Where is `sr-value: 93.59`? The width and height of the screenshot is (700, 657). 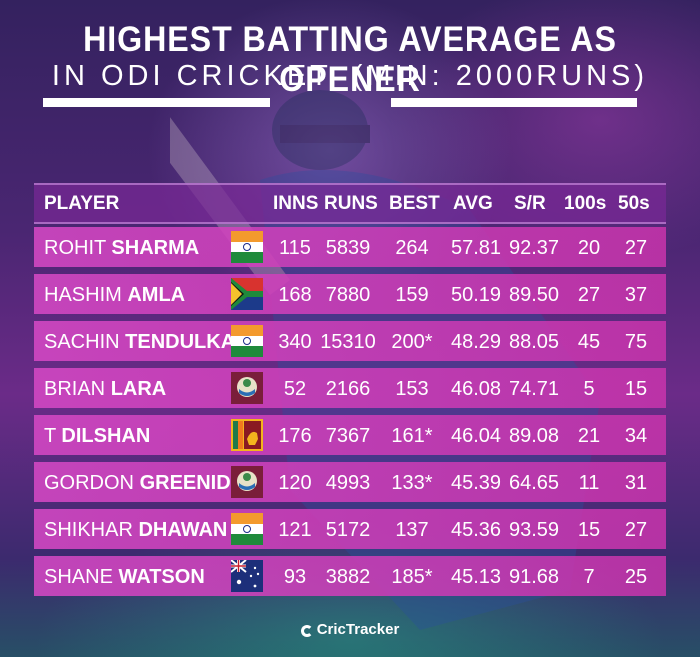
sr-value: 93.59 is located at coordinates (534, 530).